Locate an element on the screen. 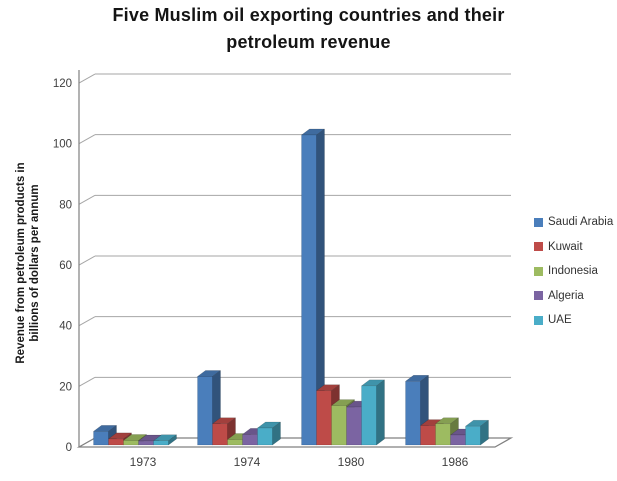  legend-item-kuwait: Kuwait is located at coordinates (573, 247).